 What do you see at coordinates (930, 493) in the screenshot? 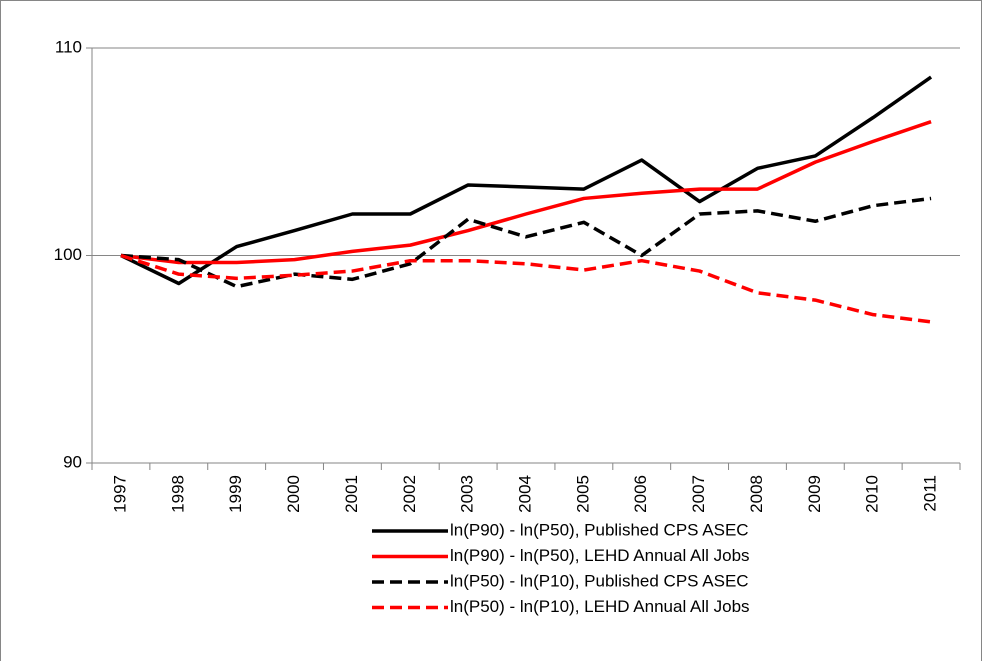
I see `x-tick-label: 2011` at bounding box center [930, 493].